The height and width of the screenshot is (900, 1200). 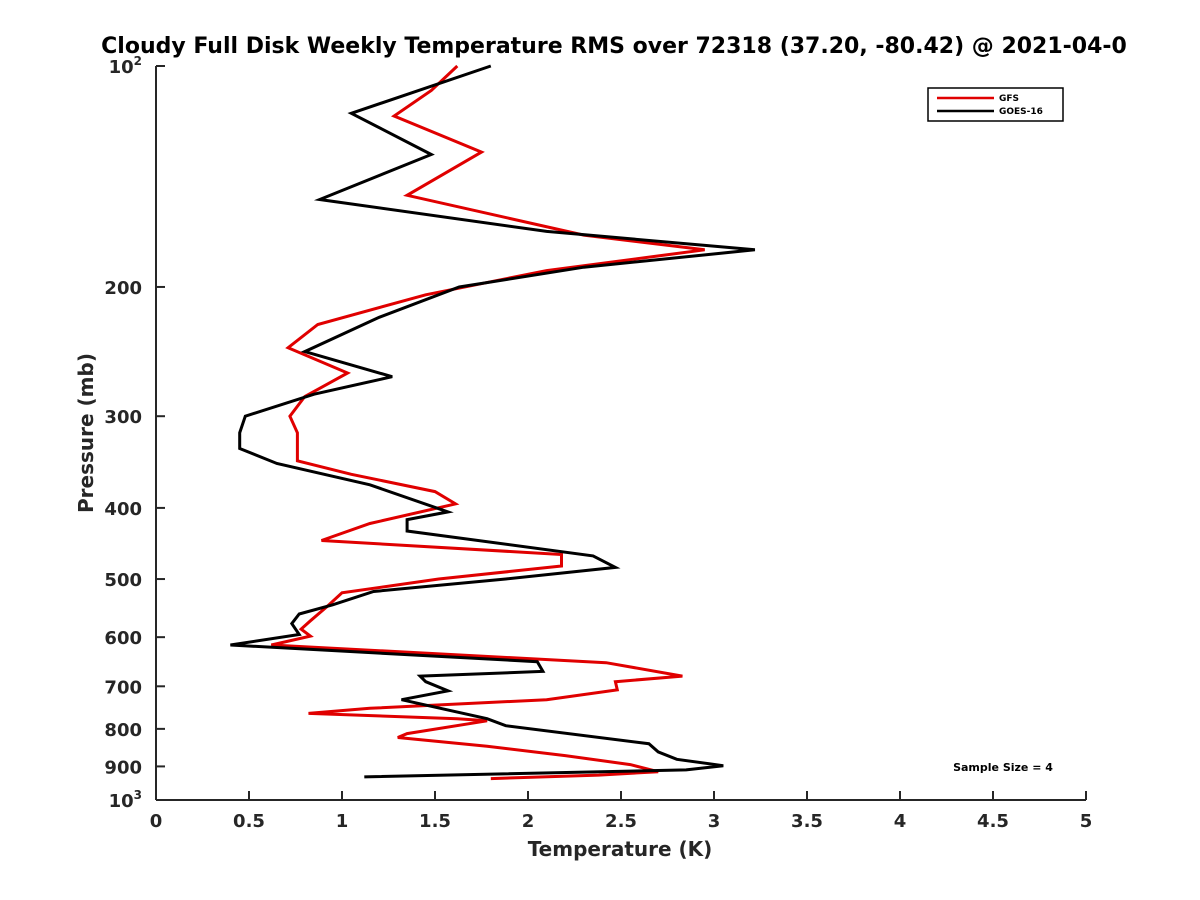 I want to click on y-tick-label: 200, so click(x=123, y=288).